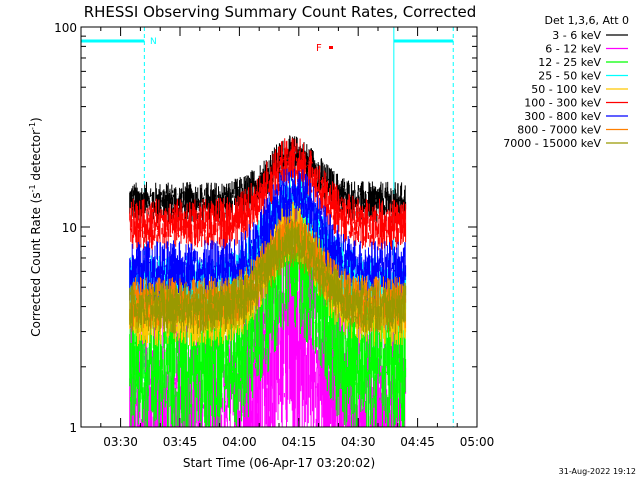 This screenshot has width=640, height=480. What do you see at coordinates (562, 116) in the screenshot?
I see `legend-label-6: 300 - 800 keV` at bounding box center [562, 116].